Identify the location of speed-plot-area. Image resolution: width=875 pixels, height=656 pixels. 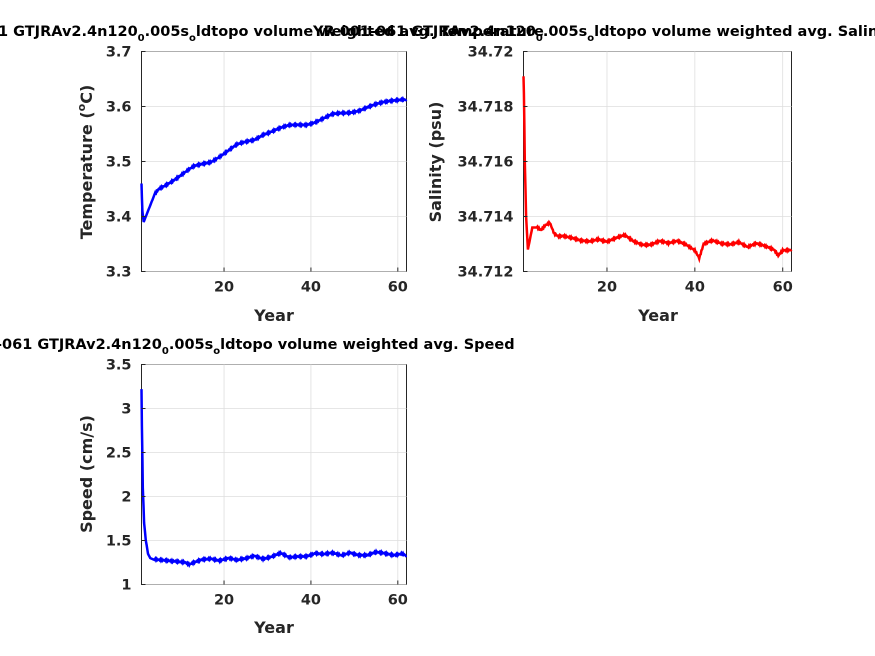
(274, 474).